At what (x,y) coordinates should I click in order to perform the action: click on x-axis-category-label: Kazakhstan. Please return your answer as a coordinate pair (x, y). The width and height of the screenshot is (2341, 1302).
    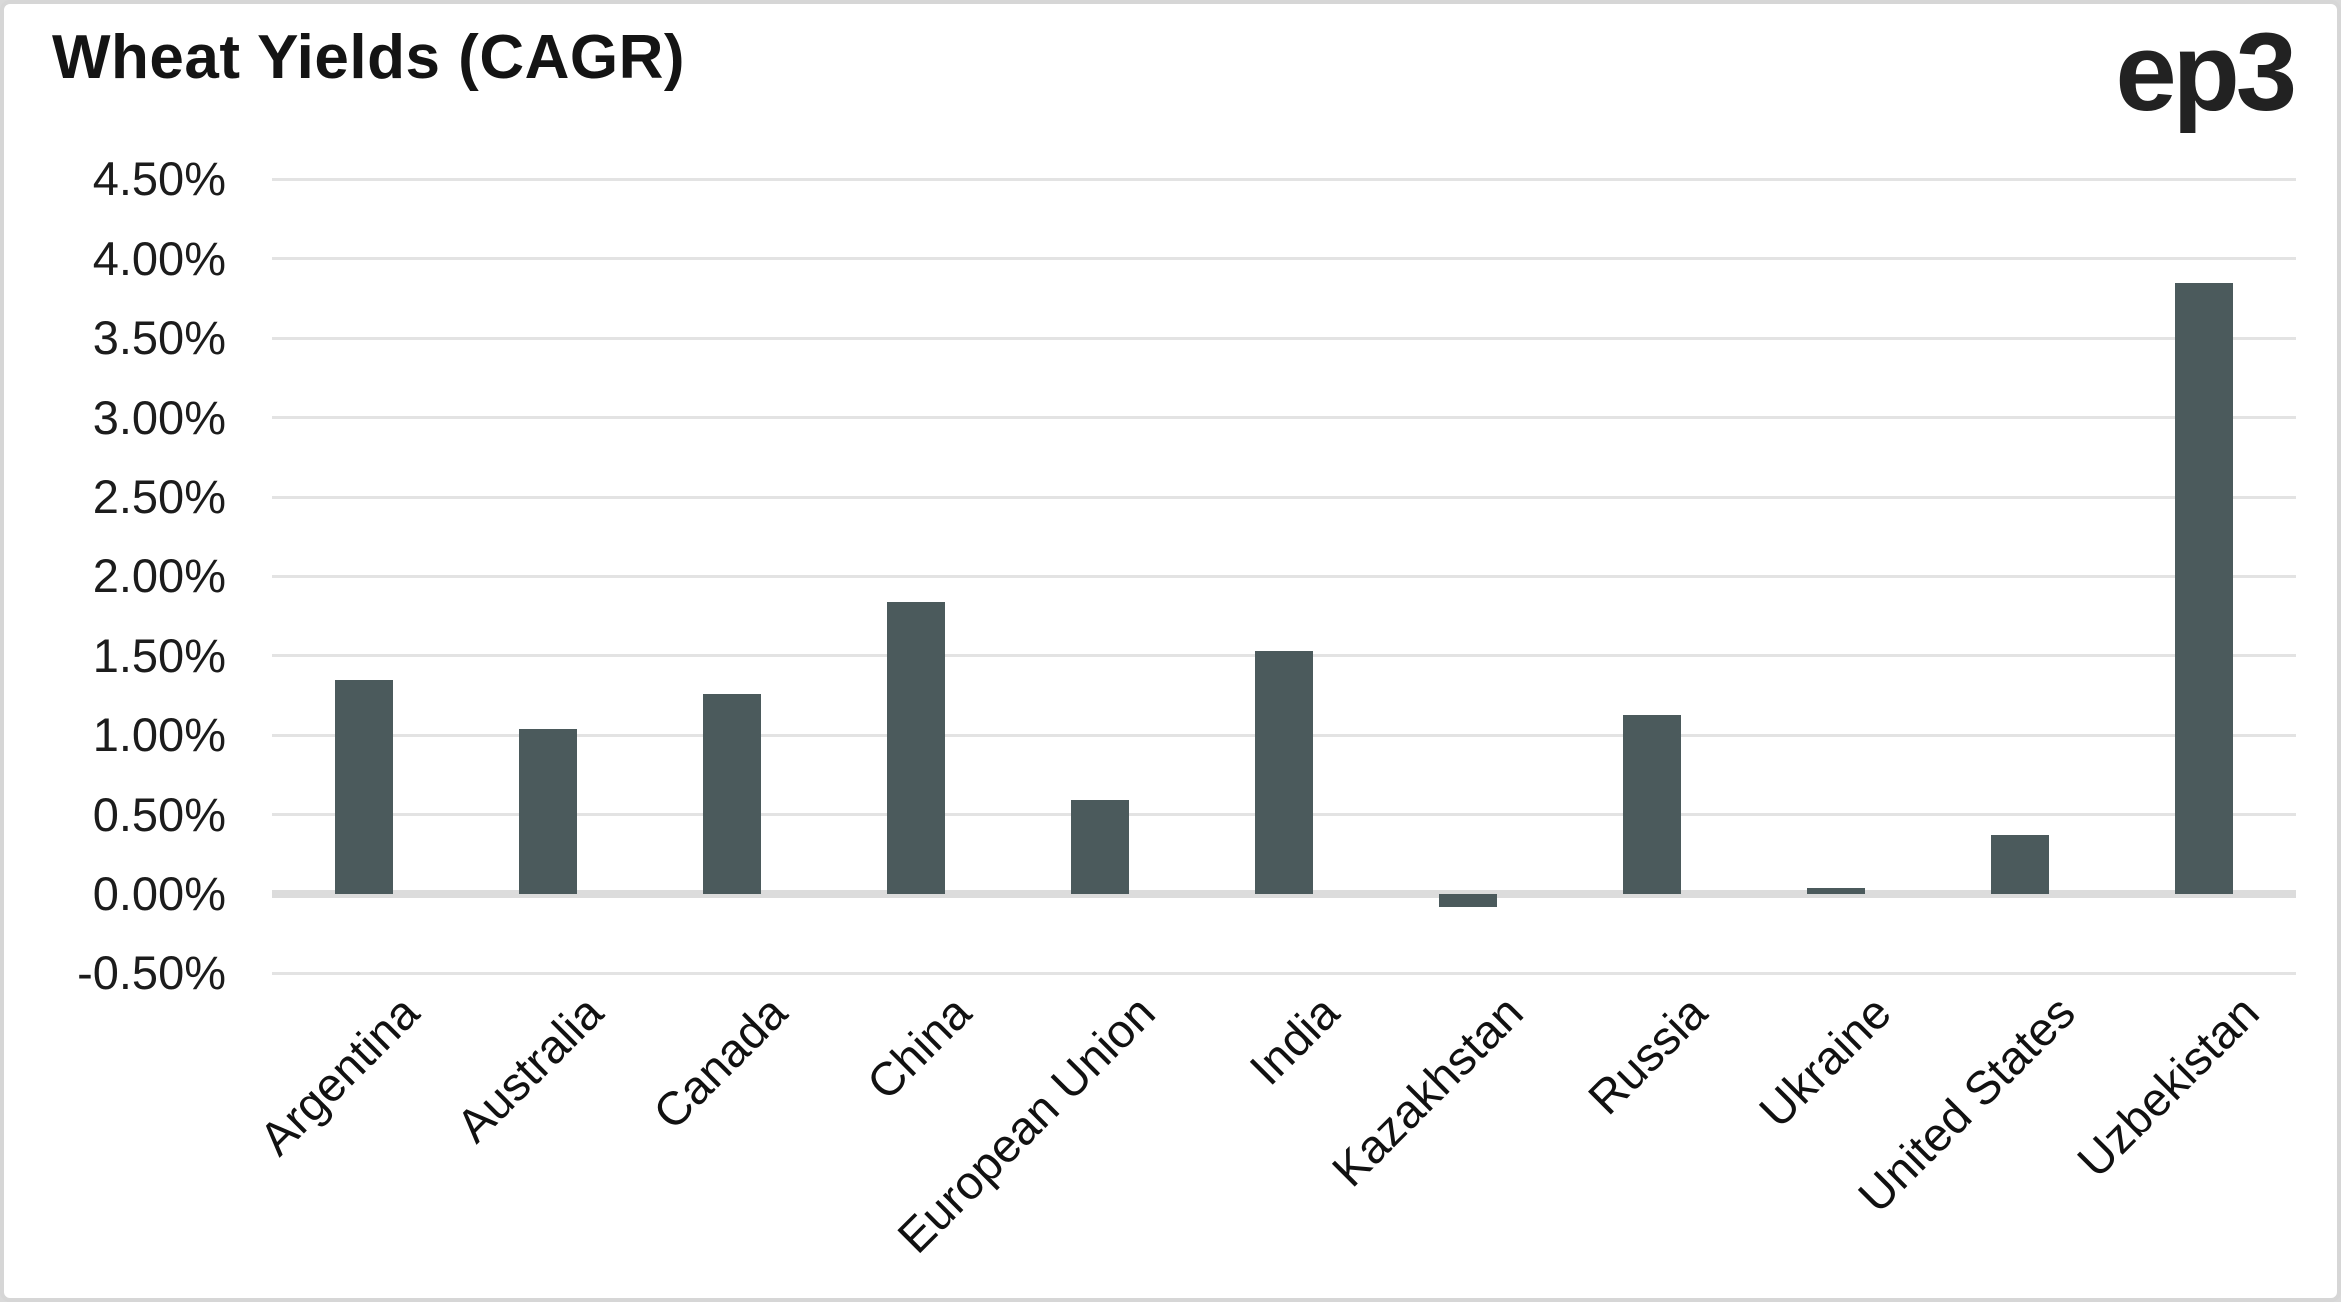
    Looking at the image, I should click on (1427, 1091).